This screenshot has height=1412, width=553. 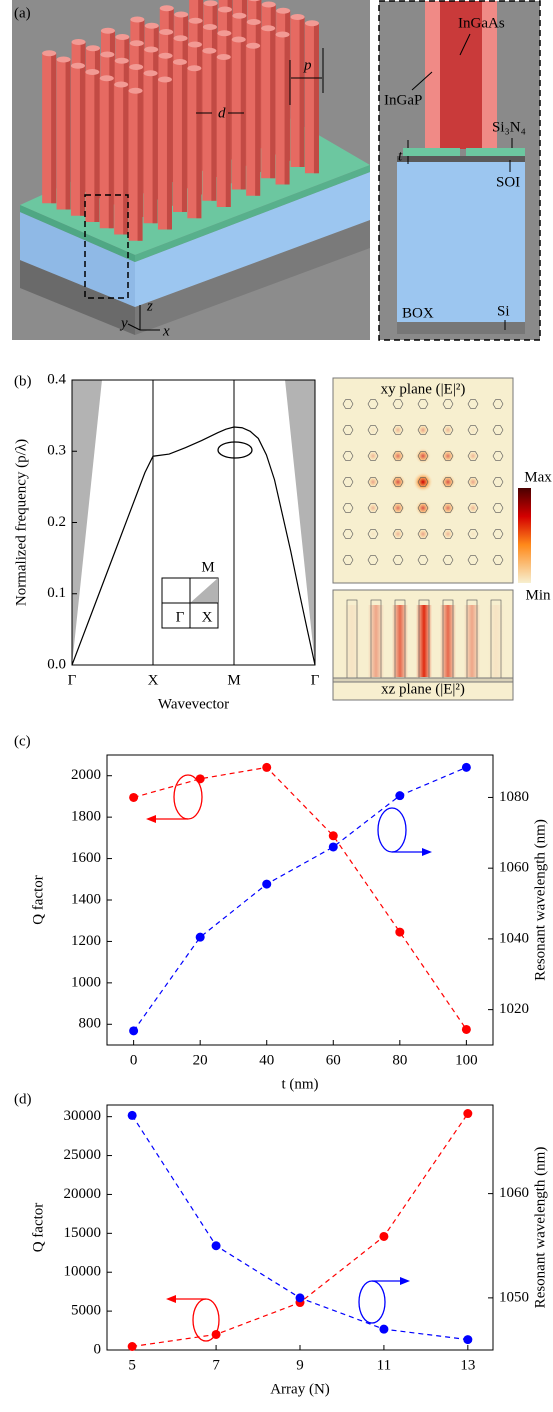 I want to click on pillar-array, so click(x=180, y=120).